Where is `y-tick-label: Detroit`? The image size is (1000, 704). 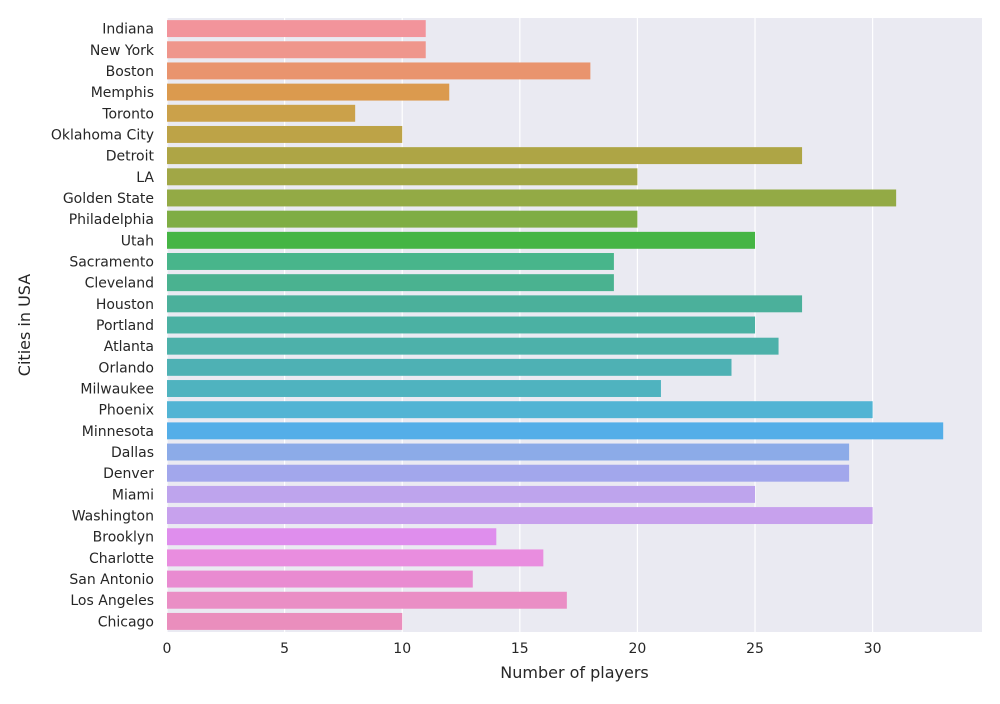
y-tick-label: Detroit is located at coordinates (130, 157).